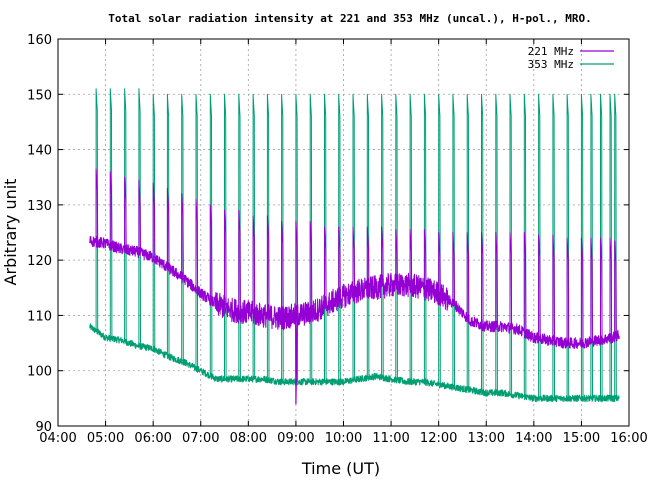  What do you see at coordinates (39, 316) in the screenshot?
I see `y-tick-label: 110` at bounding box center [39, 316].